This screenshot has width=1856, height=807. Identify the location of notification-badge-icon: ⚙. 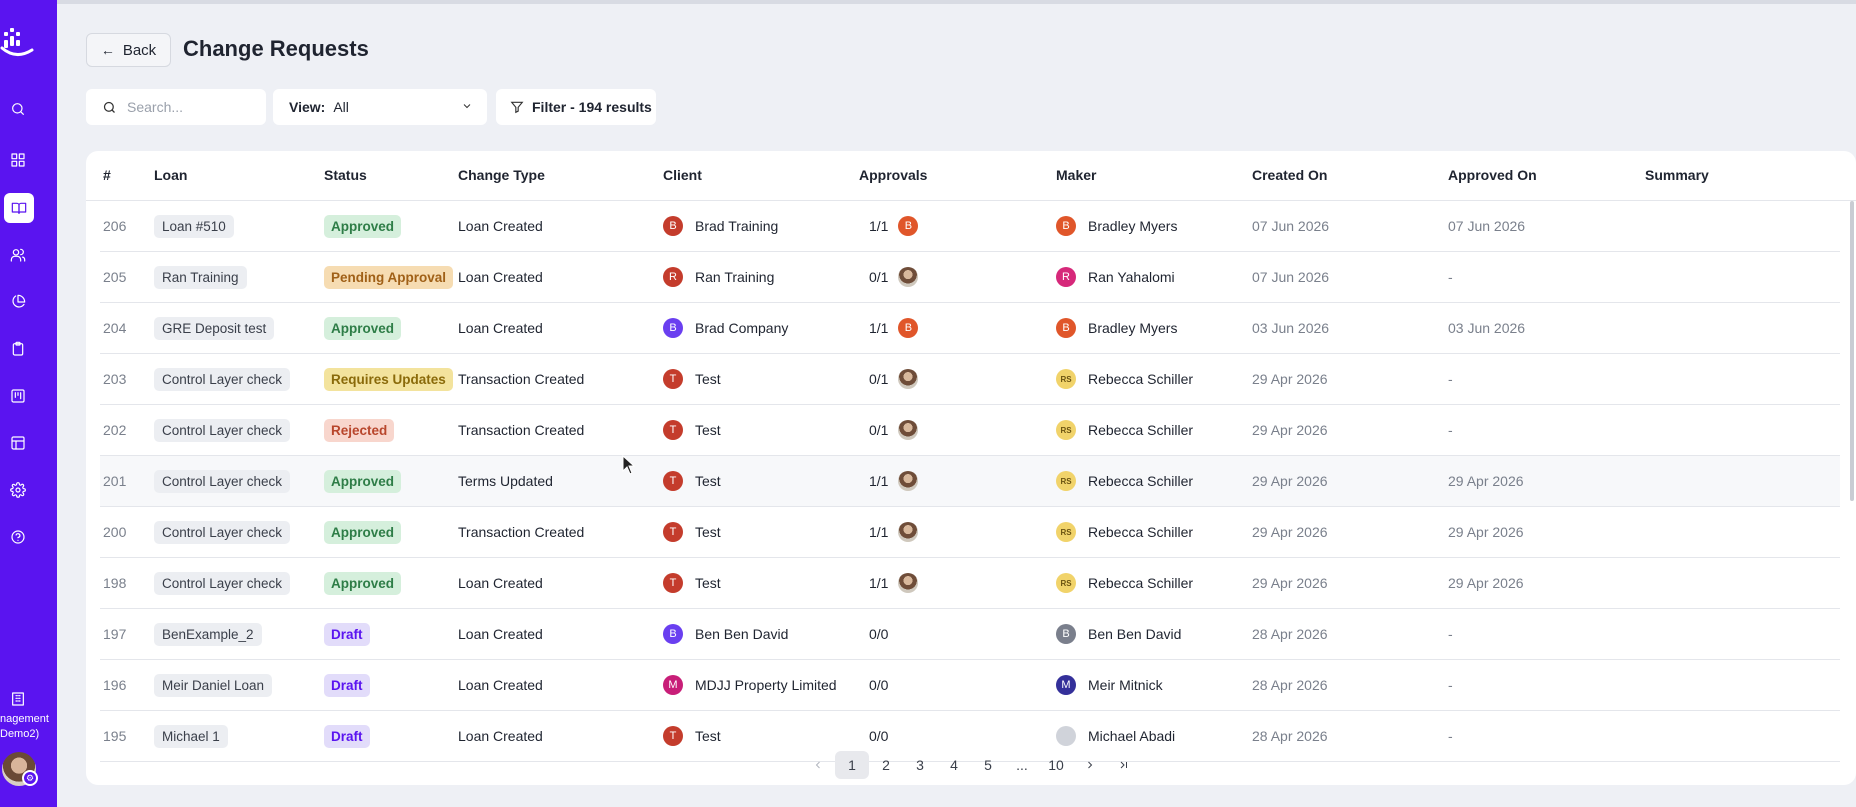
(30, 778).